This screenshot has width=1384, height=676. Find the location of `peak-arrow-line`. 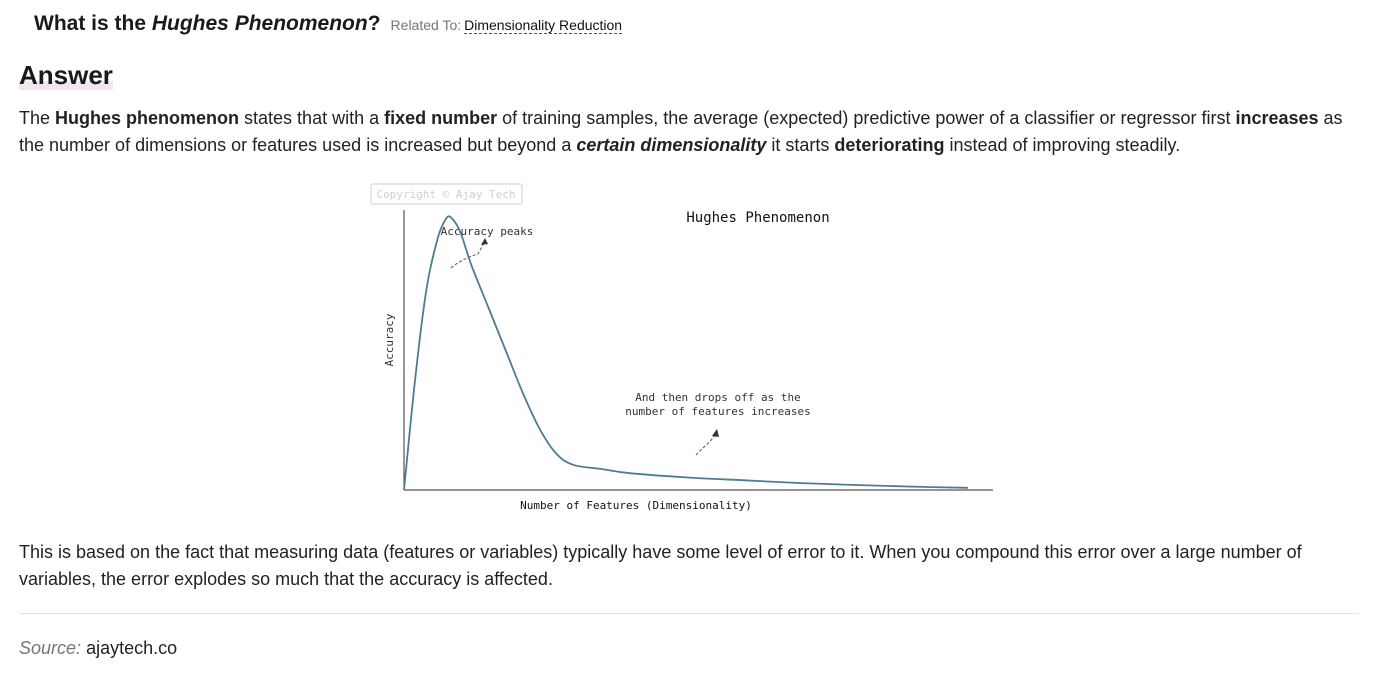

peak-arrow-line is located at coordinates (468, 254).